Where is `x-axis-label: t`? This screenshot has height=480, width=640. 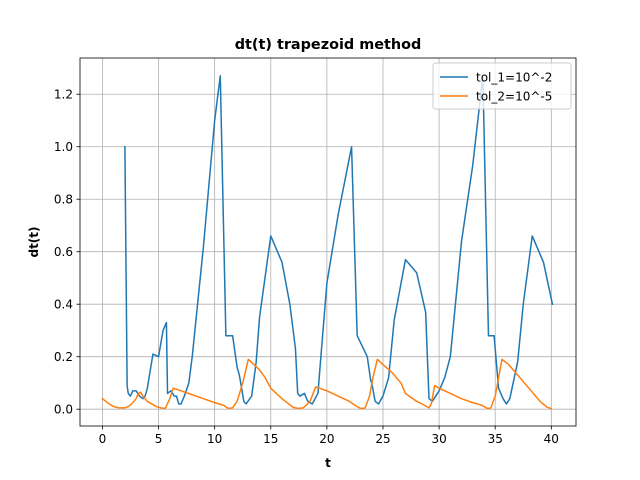 x-axis-label: t is located at coordinates (328, 463).